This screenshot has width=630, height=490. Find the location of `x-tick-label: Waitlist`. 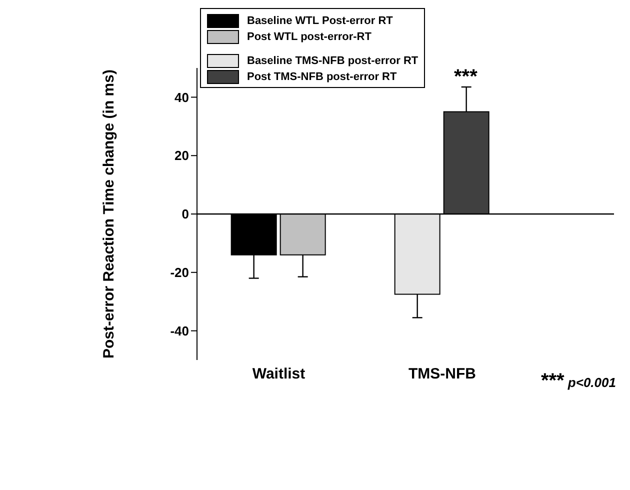

x-tick-label: Waitlist is located at coordinates (279, 374).